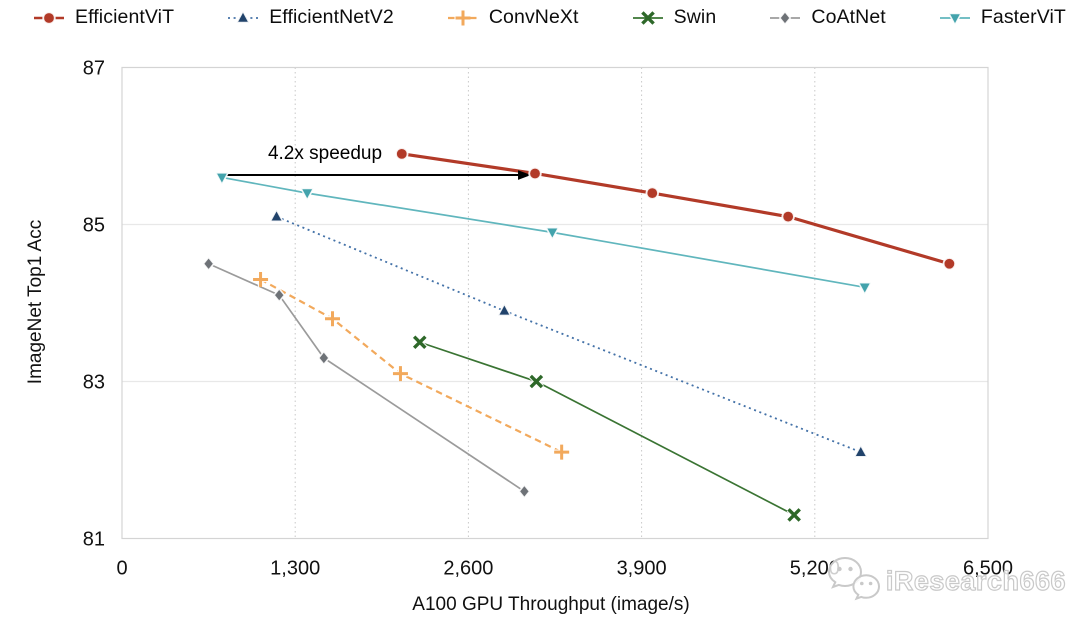  Describe the element at coordinates (815, 569) in the screenshot. I see `x-tick-label: 5,200` at that location.